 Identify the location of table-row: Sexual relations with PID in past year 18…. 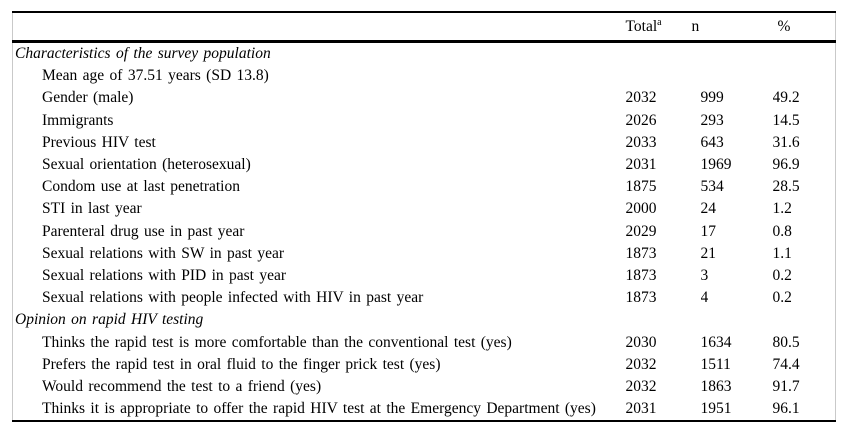
(424, 276).